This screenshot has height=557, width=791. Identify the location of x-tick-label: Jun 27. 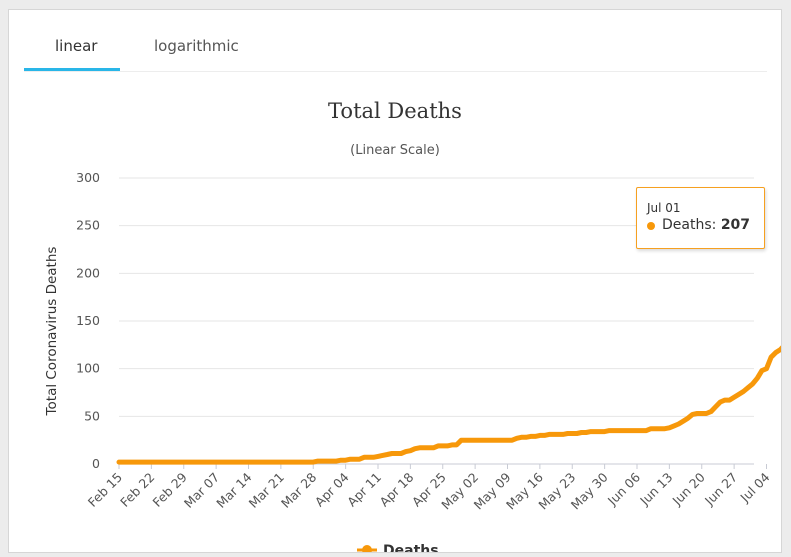
(720, 489).